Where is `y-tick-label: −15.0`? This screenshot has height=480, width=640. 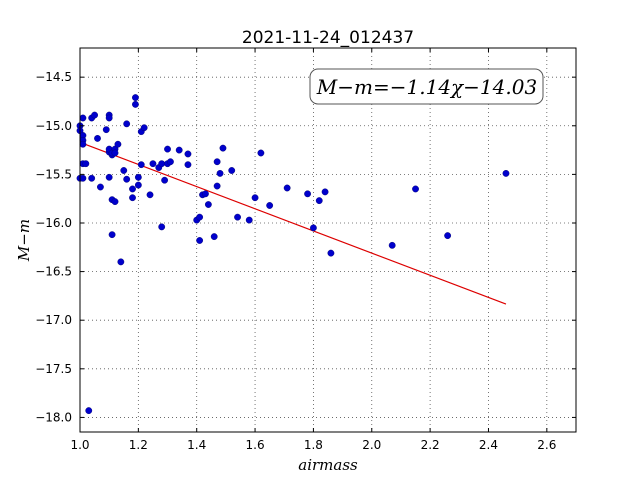
y-tick-label: −15.0 is located at coordinates (53, 126).